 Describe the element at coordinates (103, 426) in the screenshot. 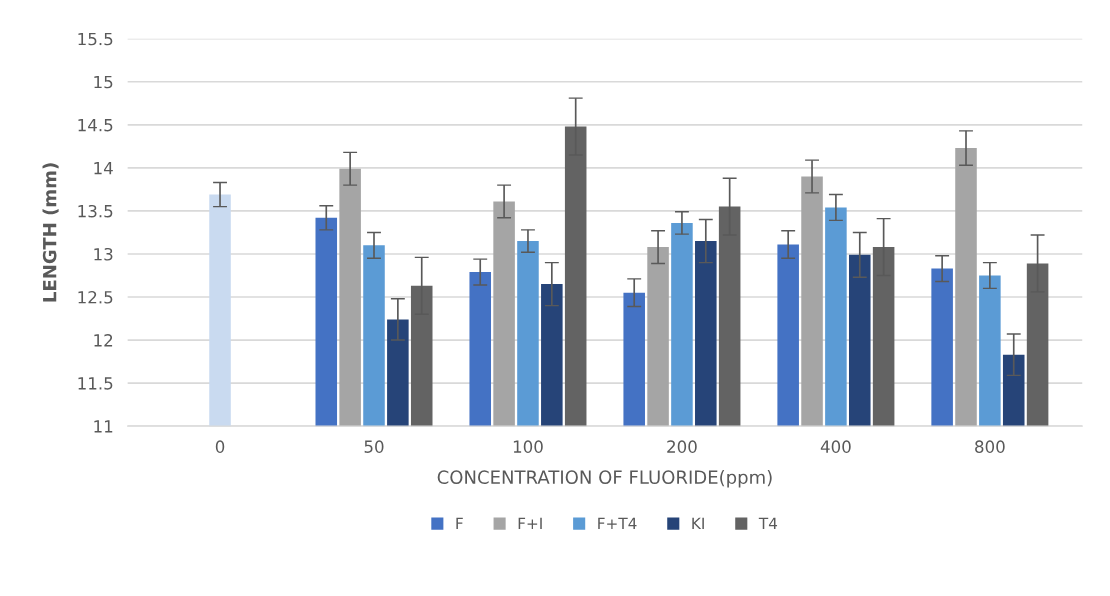

I see `y-tick-label: 11` at that location.